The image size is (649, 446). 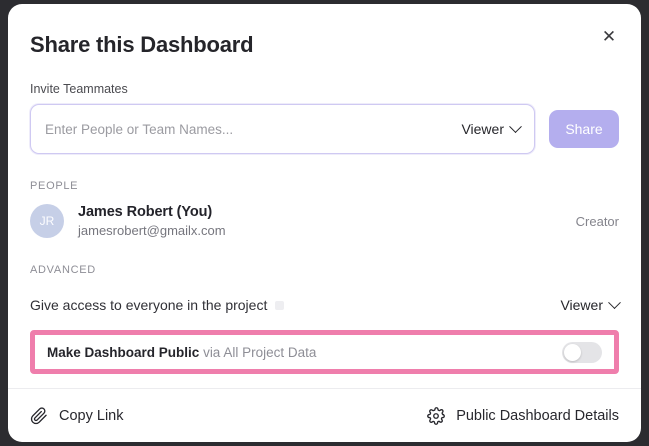 I want to click on invite-field-wrapper: Viewer, so click(x=282, y=129).